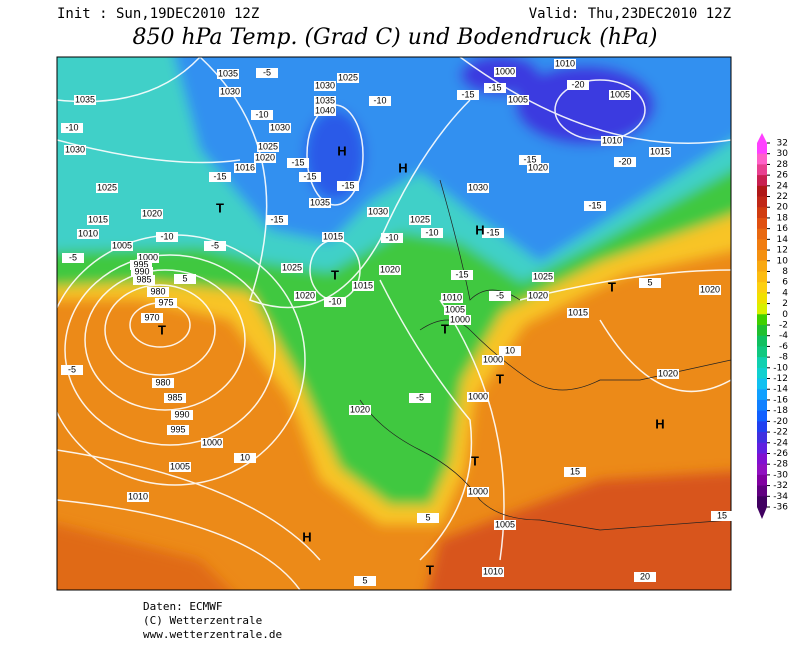 The image size is (790, 648). What do you see at coordinates (780, 486) in the screenshot?
I see `colorbar-label: -32` at bounding box center [780, 486].